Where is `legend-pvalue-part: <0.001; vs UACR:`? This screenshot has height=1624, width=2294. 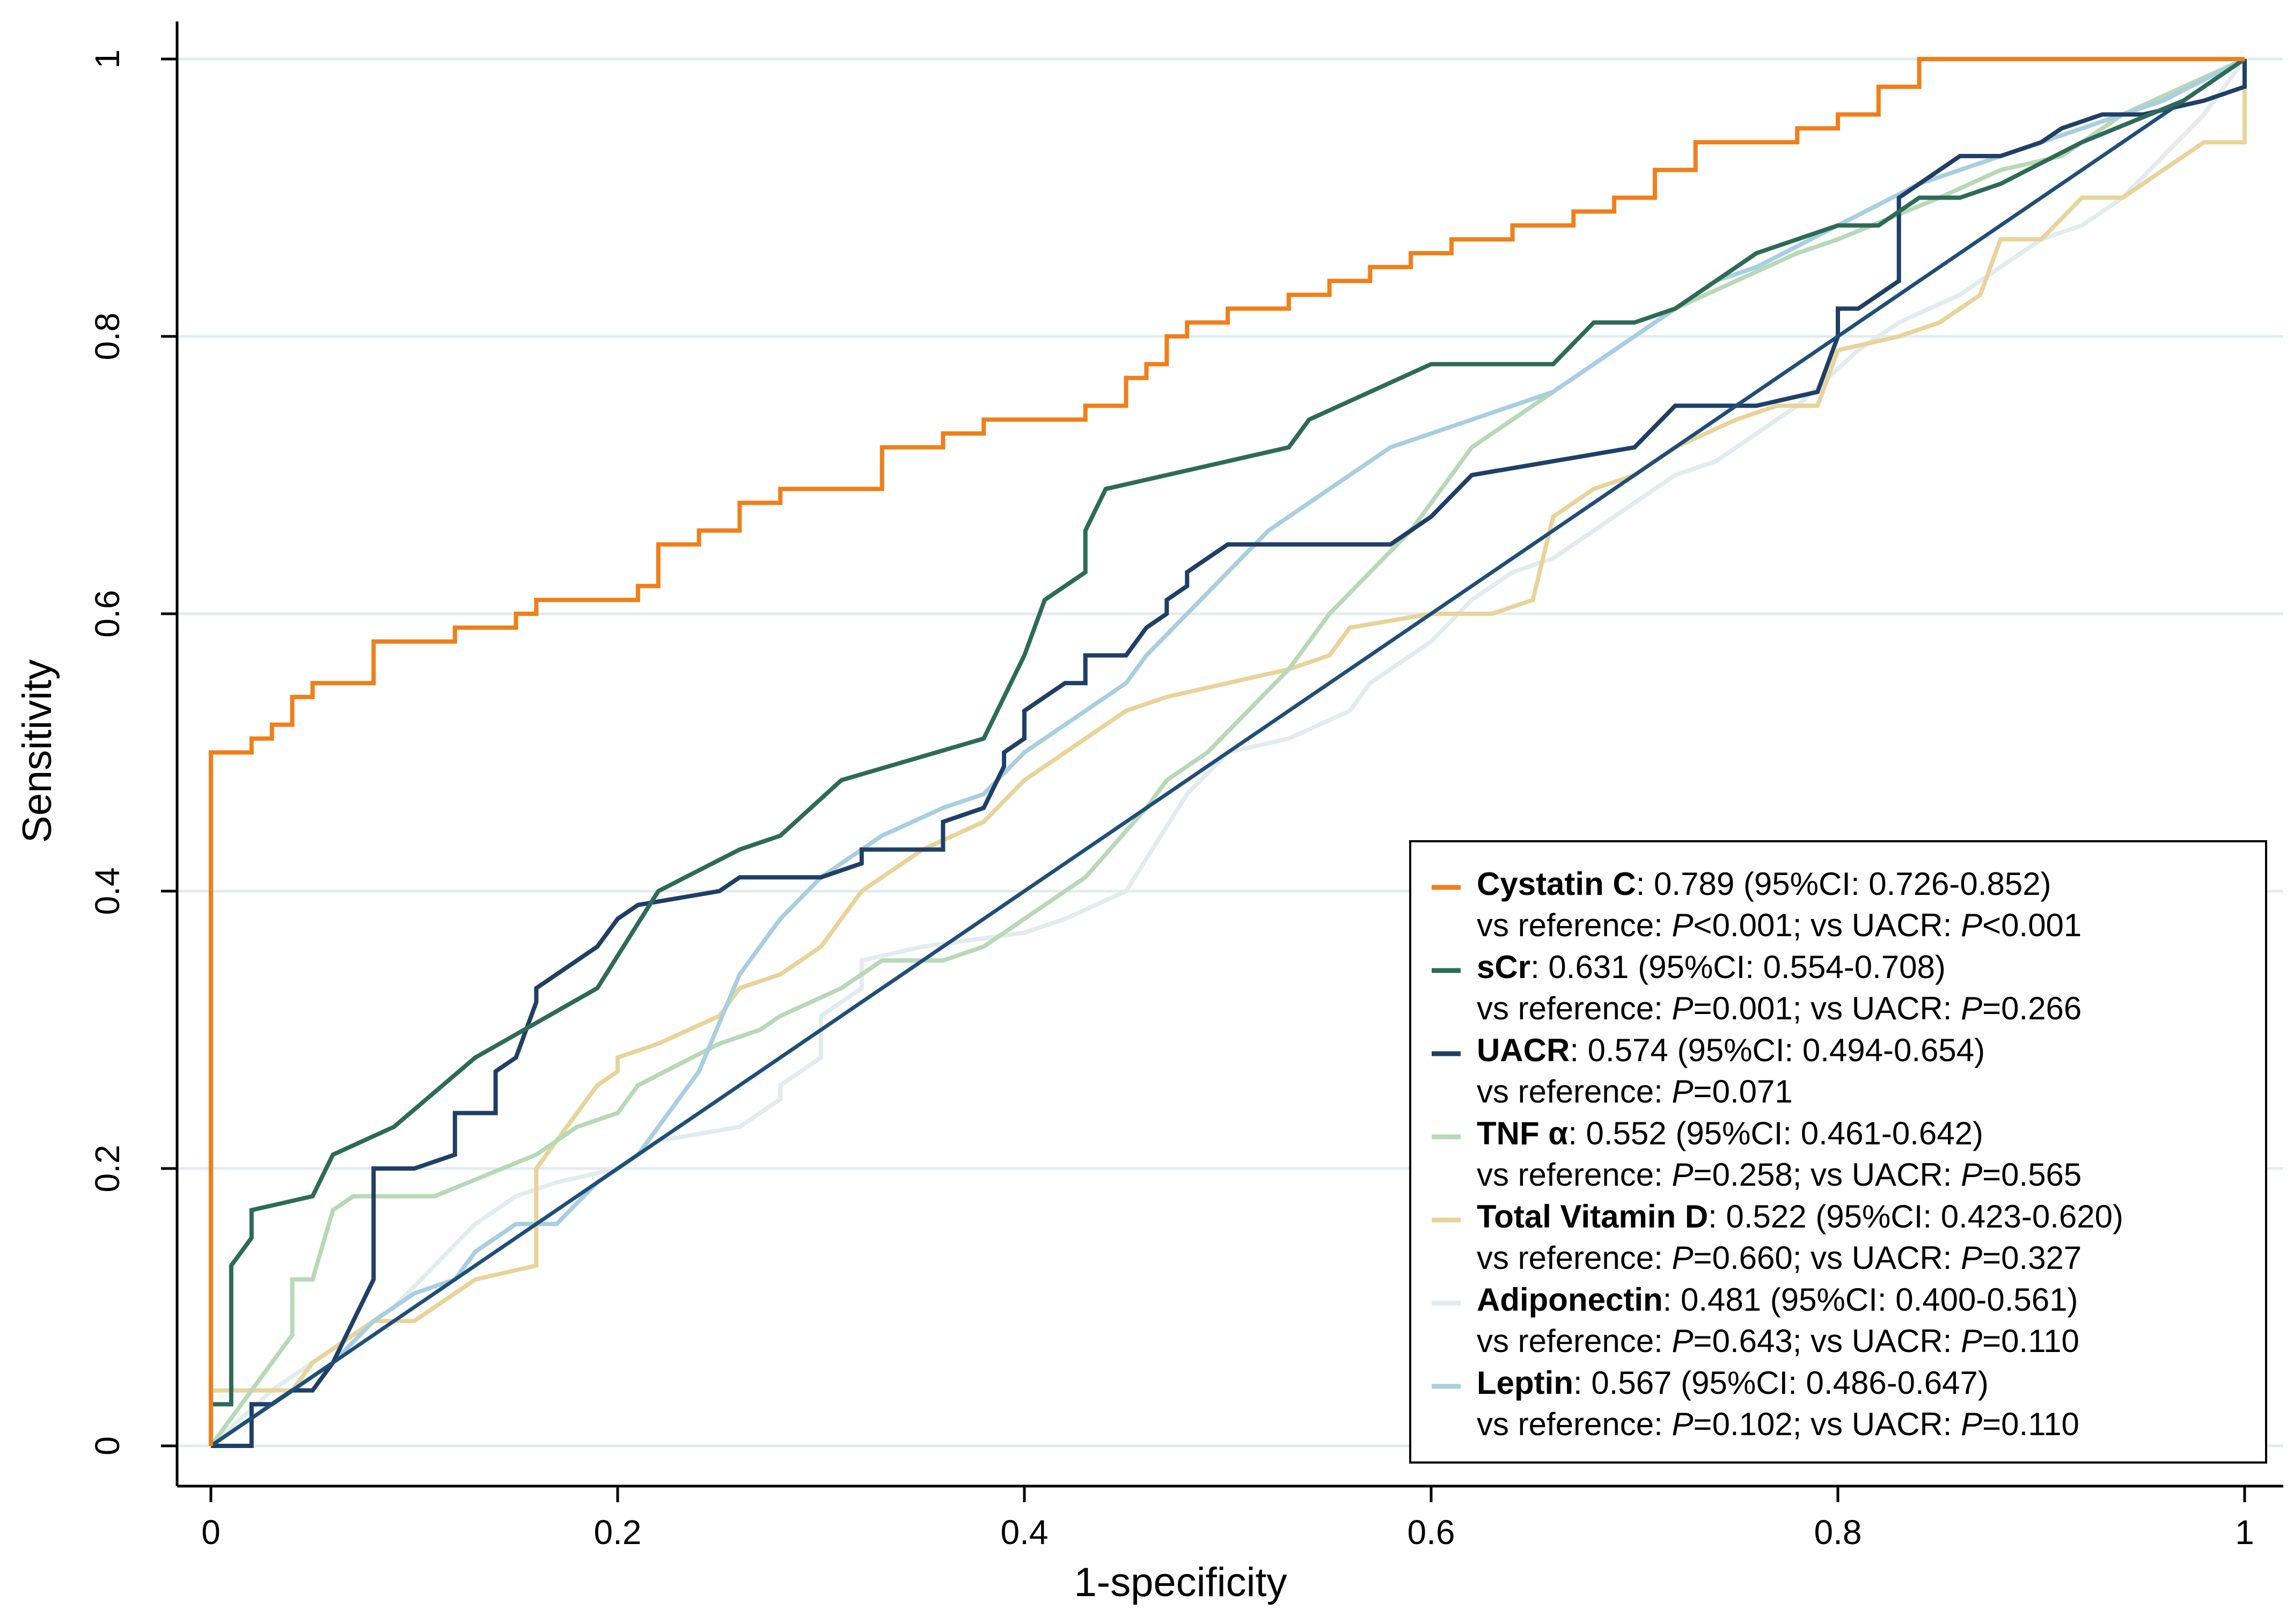 legend-pvalue-part: <0.001; vs UACR: is located at coordinates (1828, 925).